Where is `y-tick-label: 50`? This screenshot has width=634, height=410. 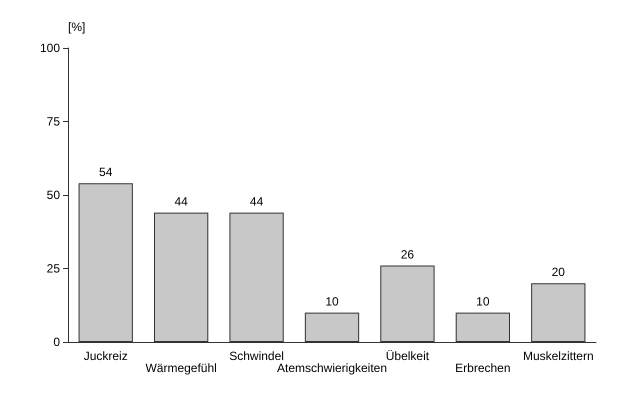
y-tick-label: 50 is located at coordinates (53, 195).